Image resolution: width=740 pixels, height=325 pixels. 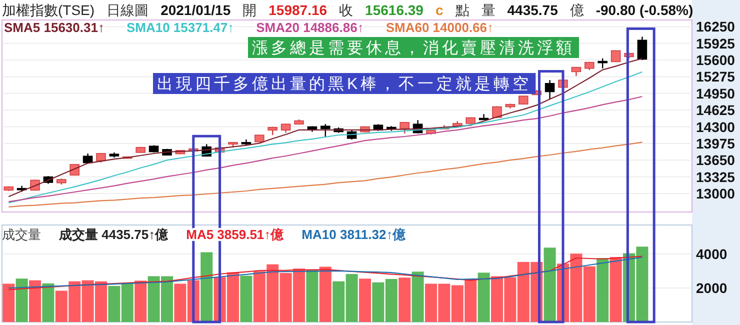 I want to click on text: 2021/01/15, so click(x=195, y=10).